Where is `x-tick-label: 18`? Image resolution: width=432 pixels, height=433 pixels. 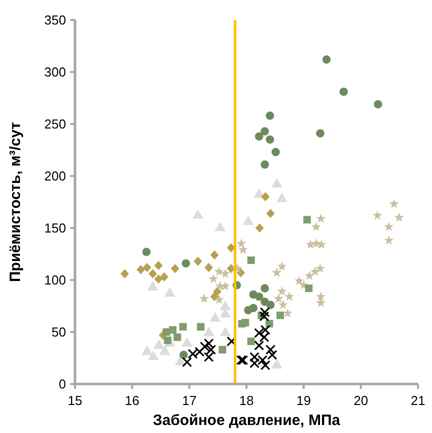 x-tick-label: 18 is located at coordinates (246, 400).